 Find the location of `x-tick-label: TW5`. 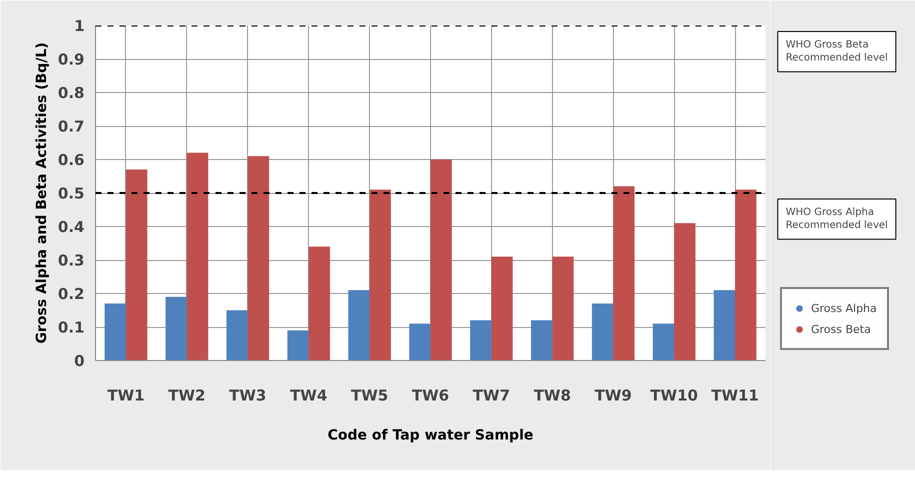

x-tick-label: TW5 is located at coordinates (369, 395).